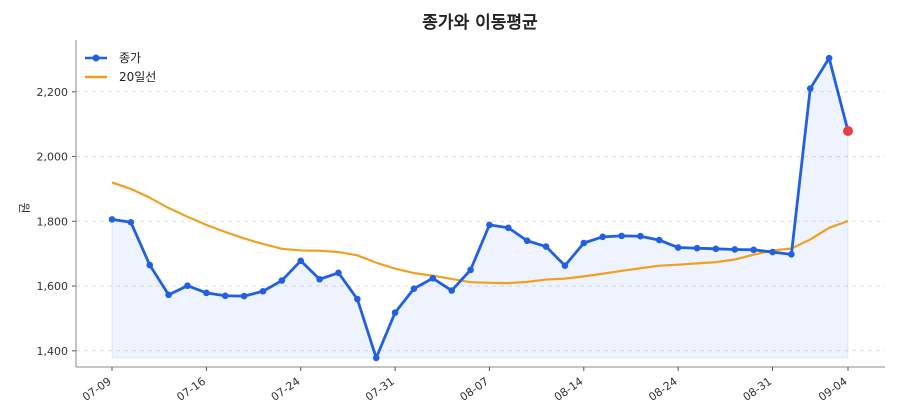  I want to click on y-tick-label: 1,800, so click(53, 221).